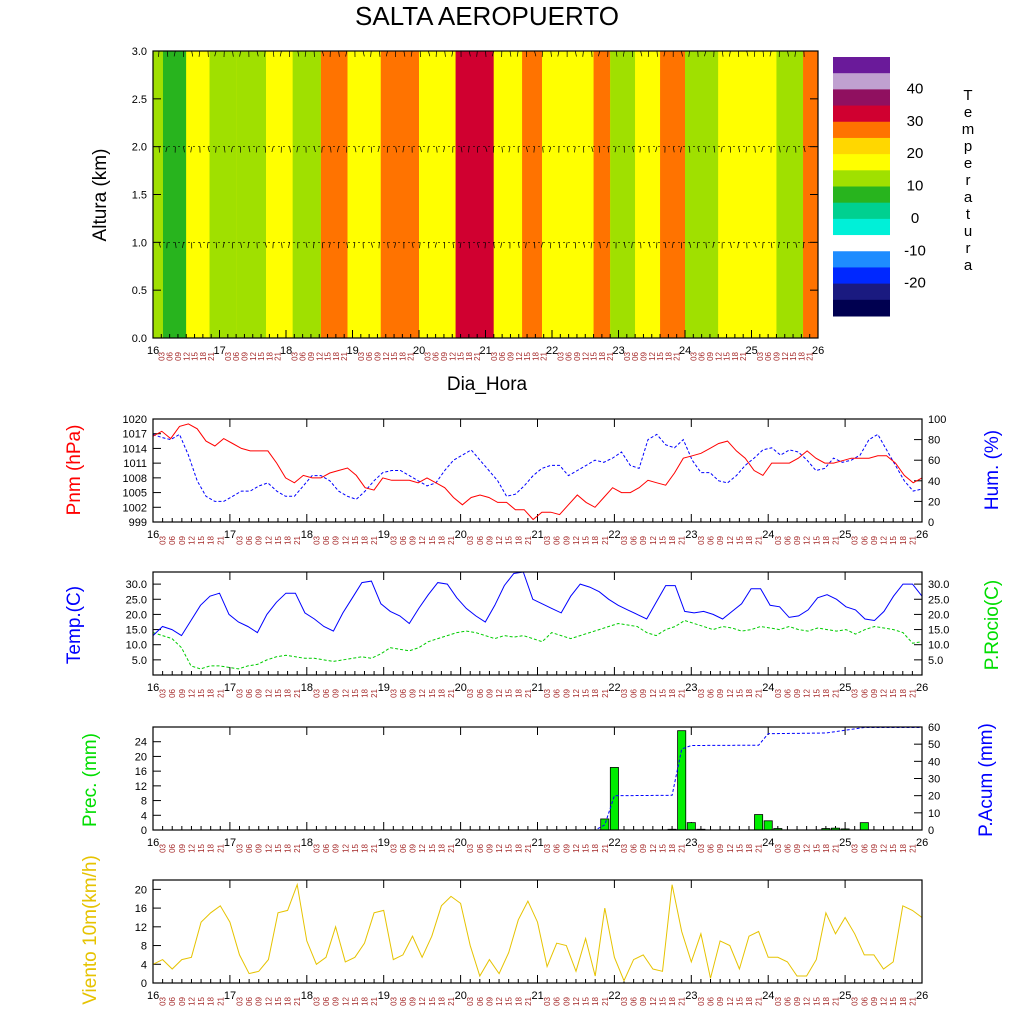 Image resolution: width=1024 pixels, height=1029 pixels. What do you see at coordinates (139, 100) in the screenshot?
I see `ytick-label: 2.5` at bounding box center [139, 100].